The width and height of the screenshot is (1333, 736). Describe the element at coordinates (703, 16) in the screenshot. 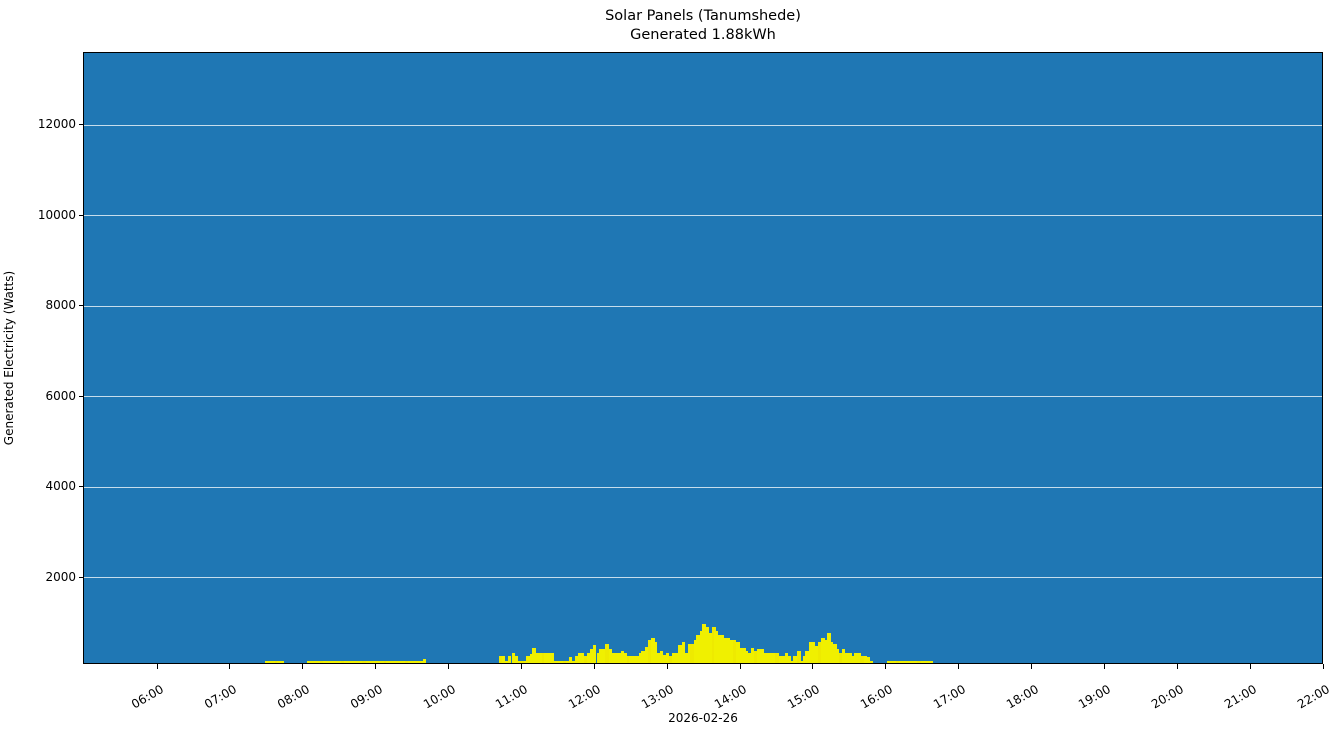

I see `chart-title: Solar Panels (Tanumshede)` at that location.